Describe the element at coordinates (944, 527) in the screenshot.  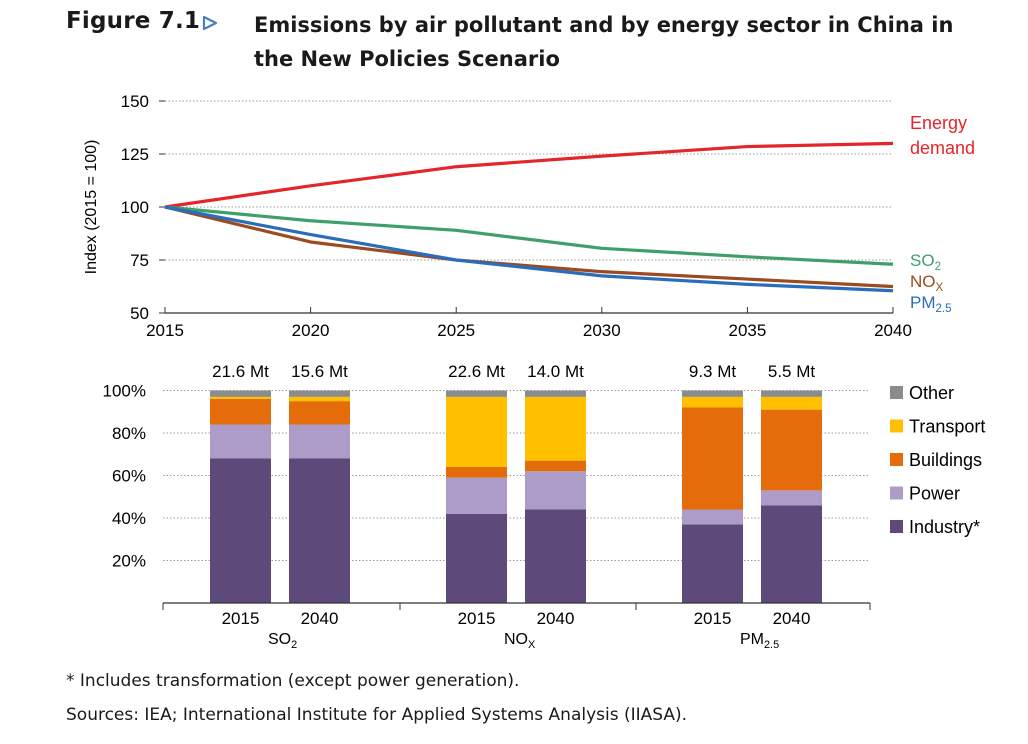
I see `legend-label: Industry*` at that location.